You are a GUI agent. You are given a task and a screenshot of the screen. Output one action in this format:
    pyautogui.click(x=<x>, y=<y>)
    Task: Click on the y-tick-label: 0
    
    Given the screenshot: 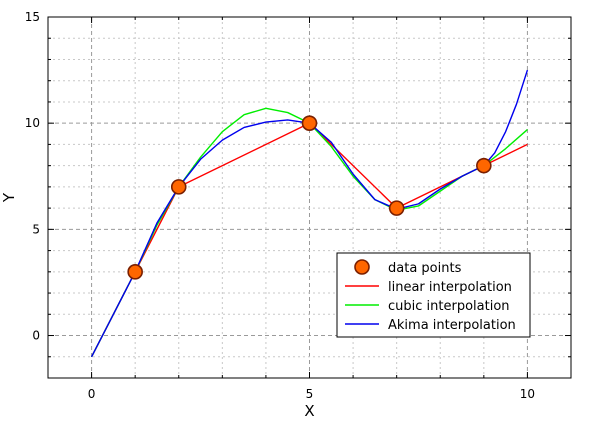 What is the action you would take?
    pyautogui.click(x=36, y=336)
    